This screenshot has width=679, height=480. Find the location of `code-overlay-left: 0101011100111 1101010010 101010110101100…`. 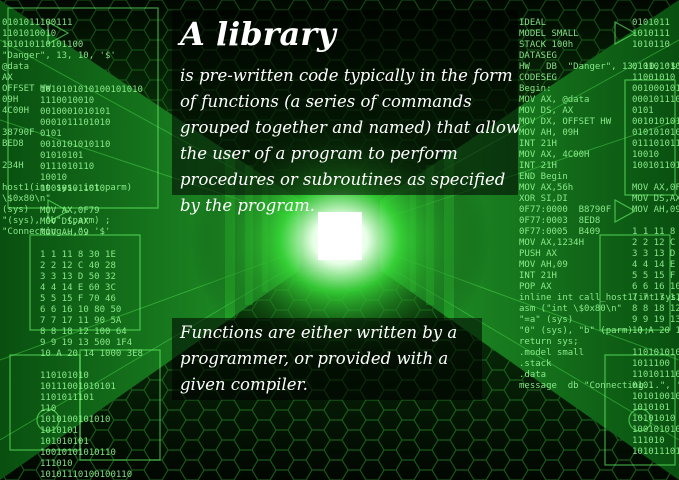

code-overlay-left: 0101011100111 1101010010 101010110101100… is located at coordinates (67, 127).